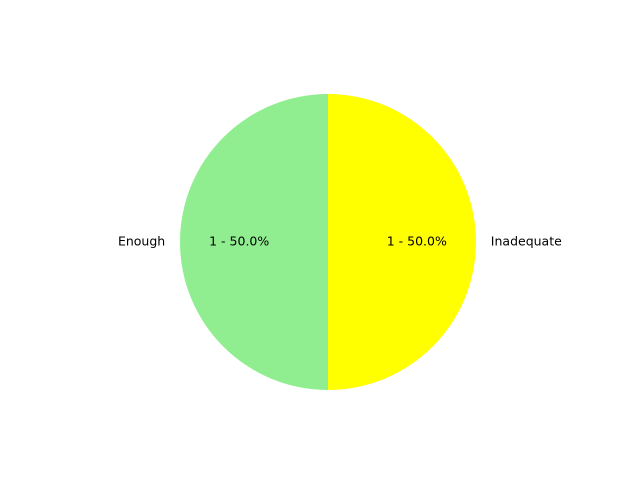  I want to click on slice-label-inadequate: Inadequate, so click(526, 241).